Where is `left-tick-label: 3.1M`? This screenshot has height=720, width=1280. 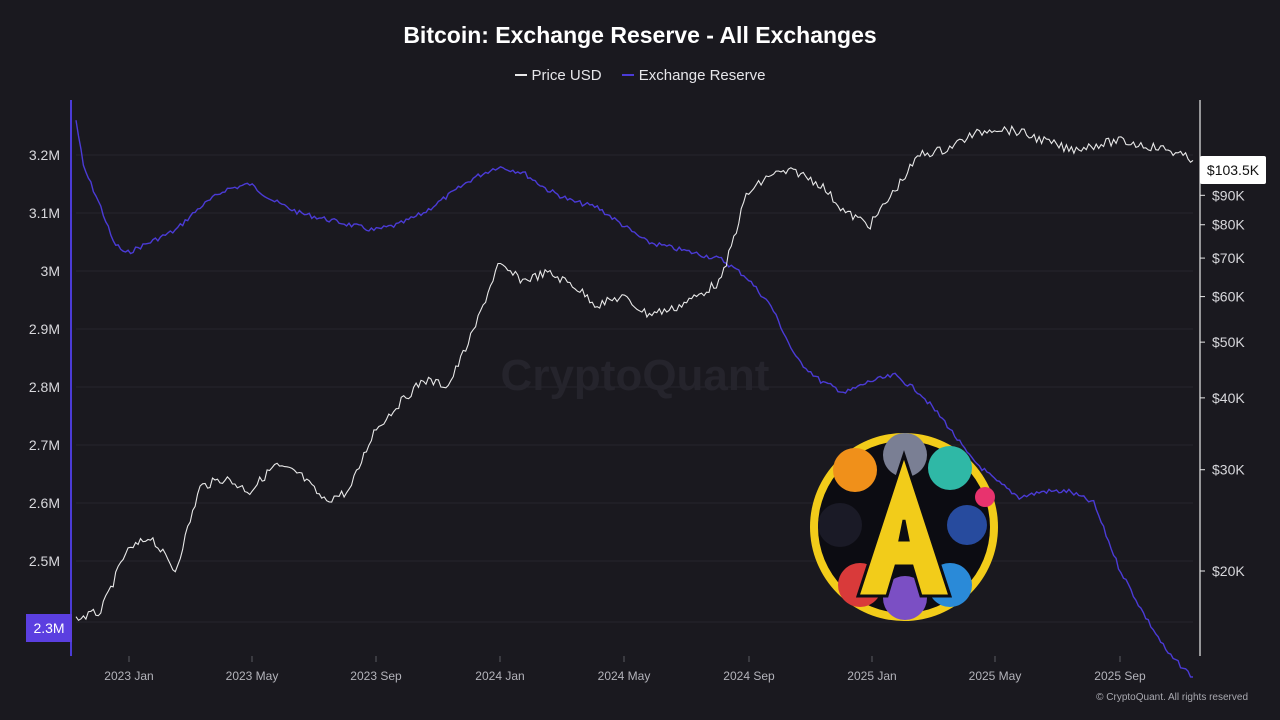 left-tick-label: 3.1M is located at coordinates (44, 213).